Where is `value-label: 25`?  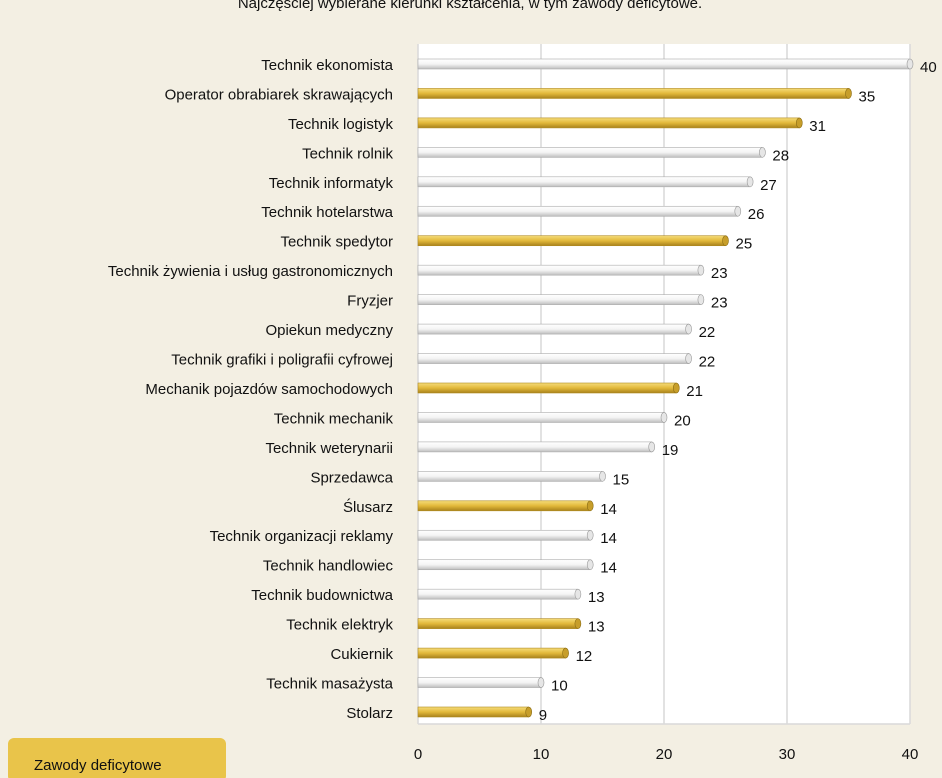 value-label: 25 is located at coordinates (744, 244).